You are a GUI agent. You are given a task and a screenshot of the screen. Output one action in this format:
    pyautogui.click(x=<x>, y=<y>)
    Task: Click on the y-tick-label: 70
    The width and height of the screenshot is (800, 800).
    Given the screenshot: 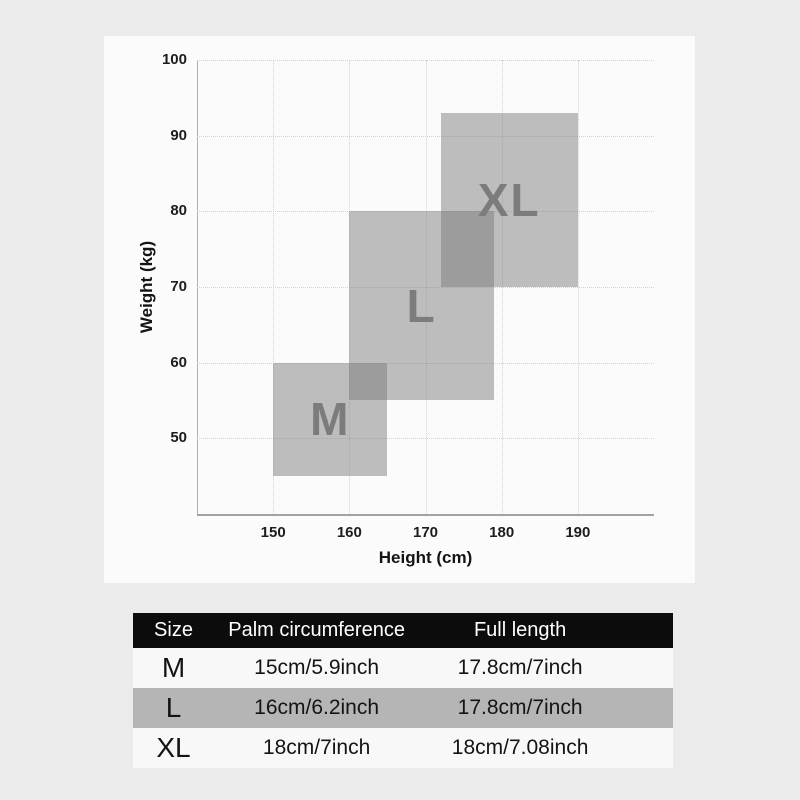 What is the action you would take?
    pyautogui.click(x=178, y=286)
    